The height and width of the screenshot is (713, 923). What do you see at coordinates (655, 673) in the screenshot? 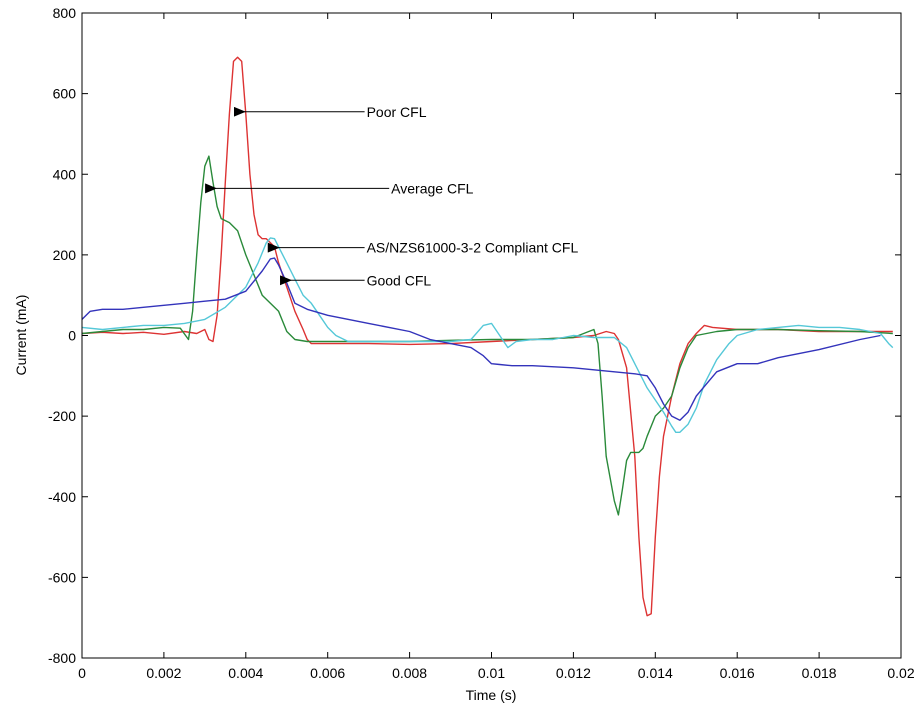
I see `x-tick-label: 0.014` at bounding box center [655, 673].